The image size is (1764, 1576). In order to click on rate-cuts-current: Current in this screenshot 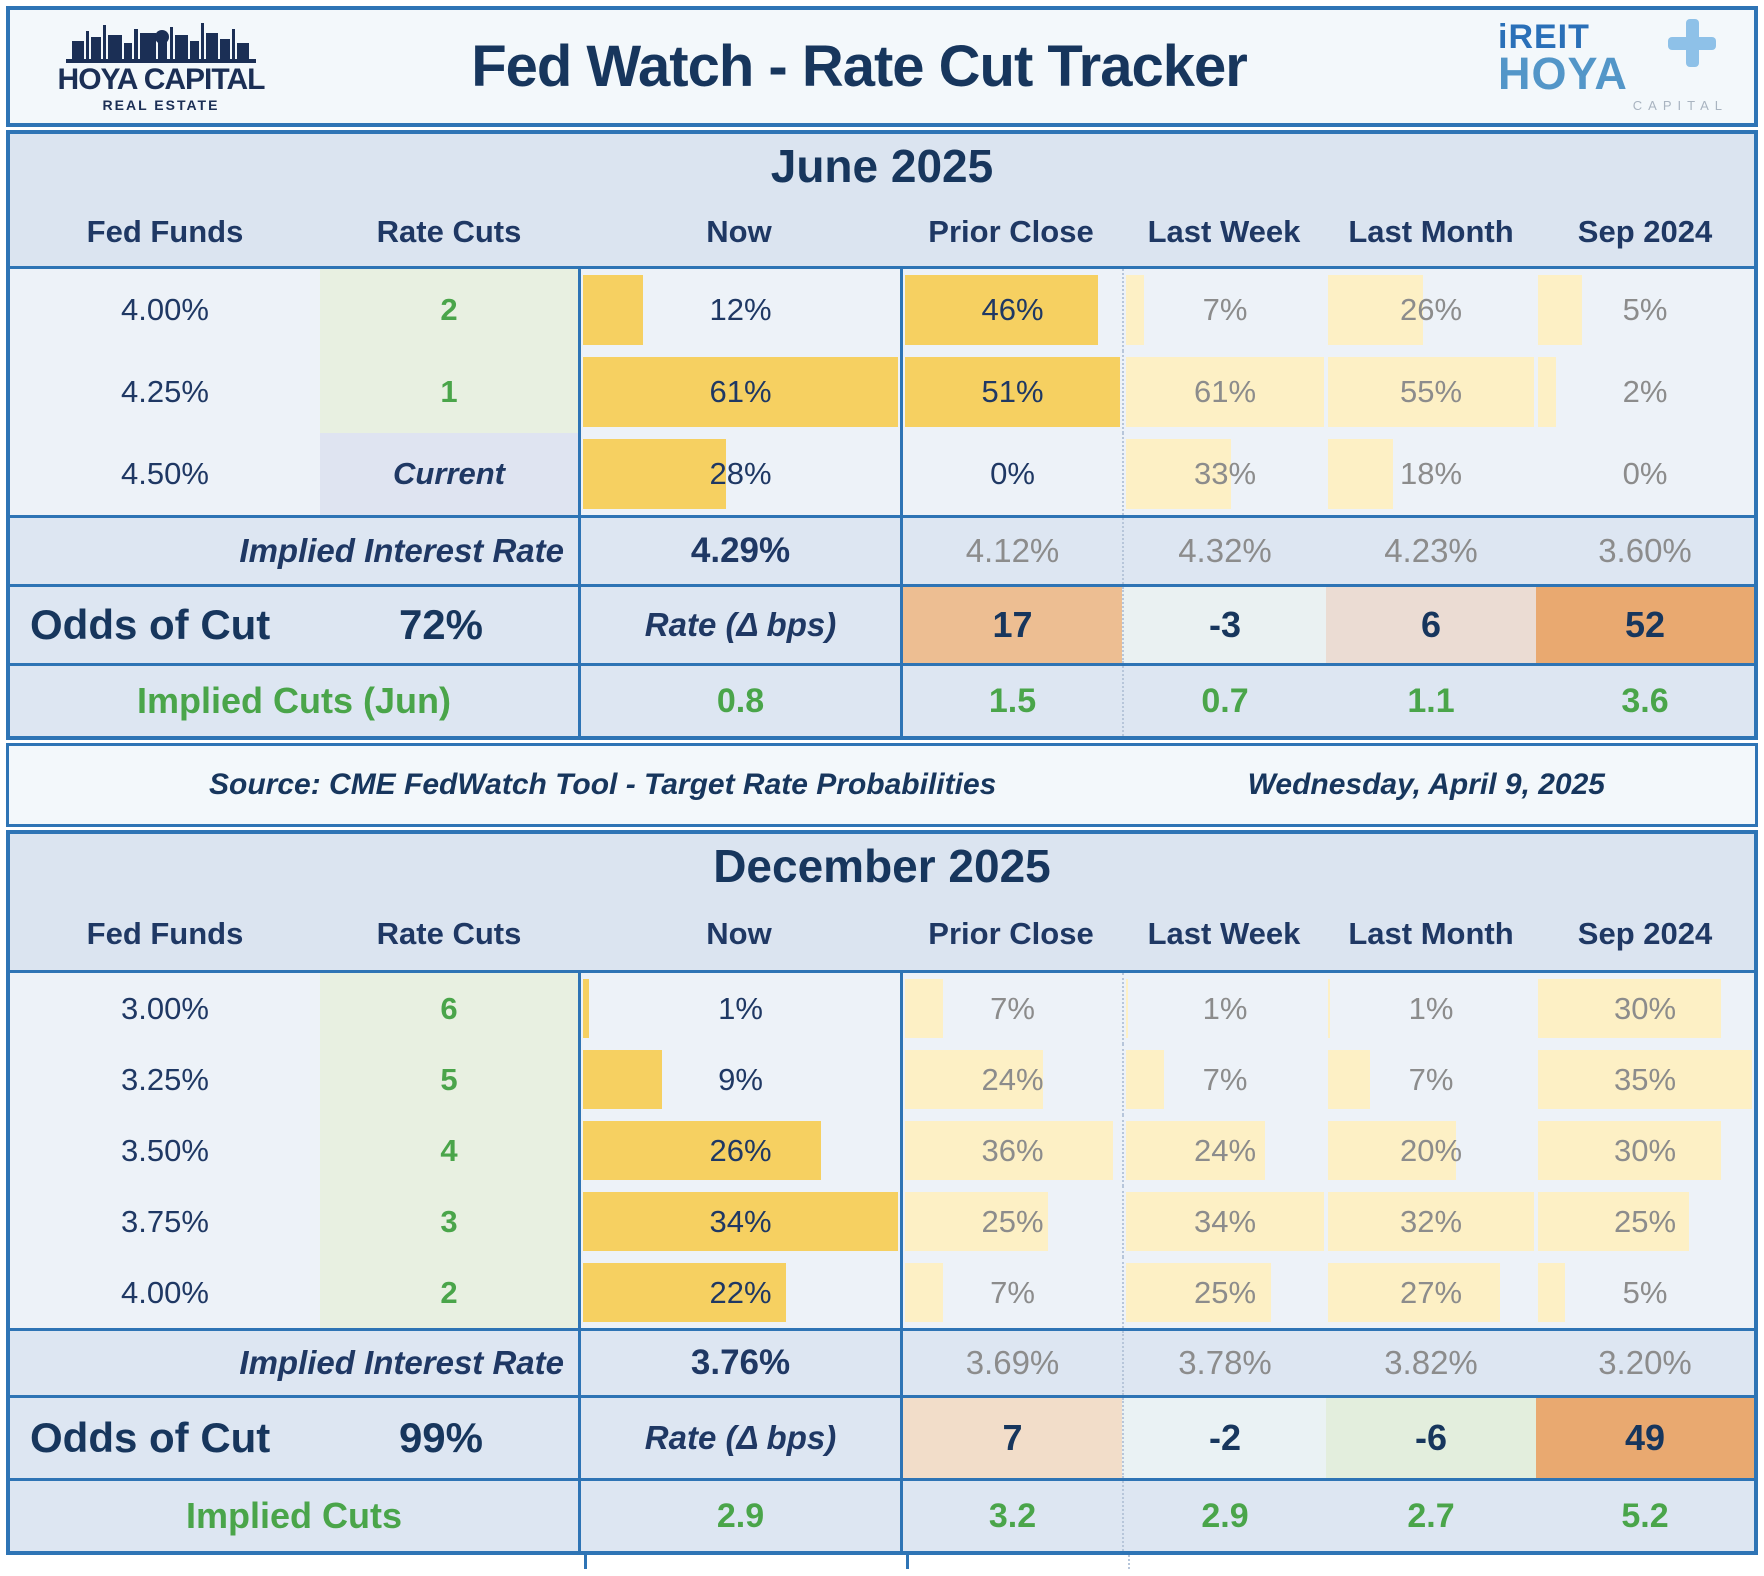, I will do `click(449, 474)`.